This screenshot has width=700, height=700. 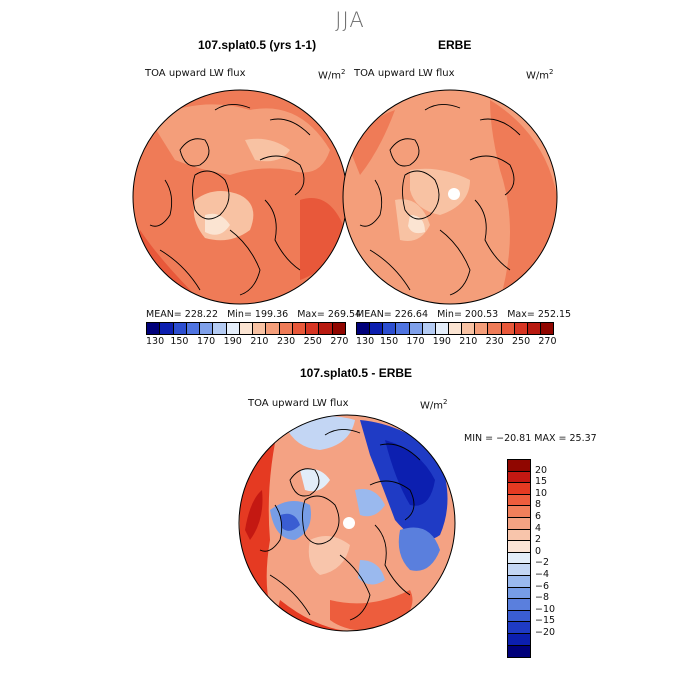 What do you see at coordinates (350, 20) in the screenshot?
I see `season-title: JJA` at bounding box center [350, 20].